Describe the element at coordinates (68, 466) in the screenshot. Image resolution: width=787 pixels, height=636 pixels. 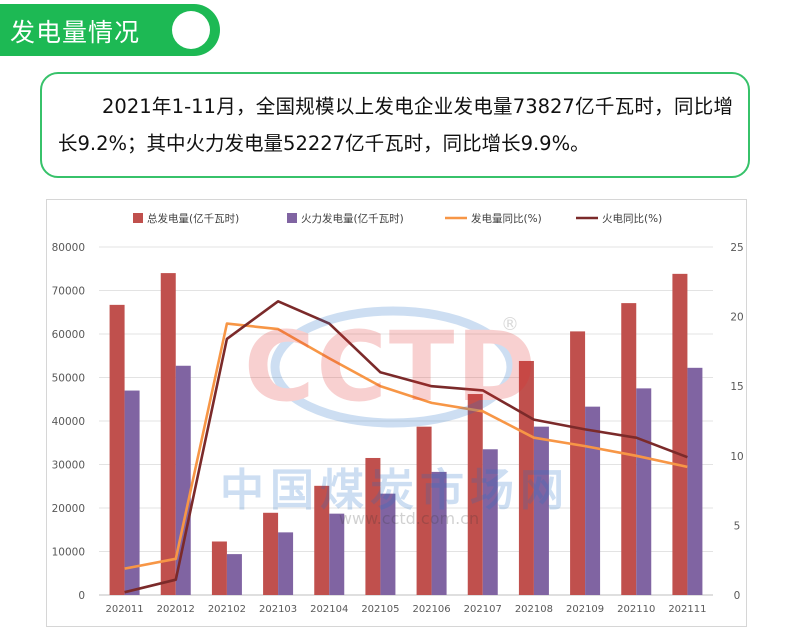
I see `left-axis-tick-label: 30000` at that location.